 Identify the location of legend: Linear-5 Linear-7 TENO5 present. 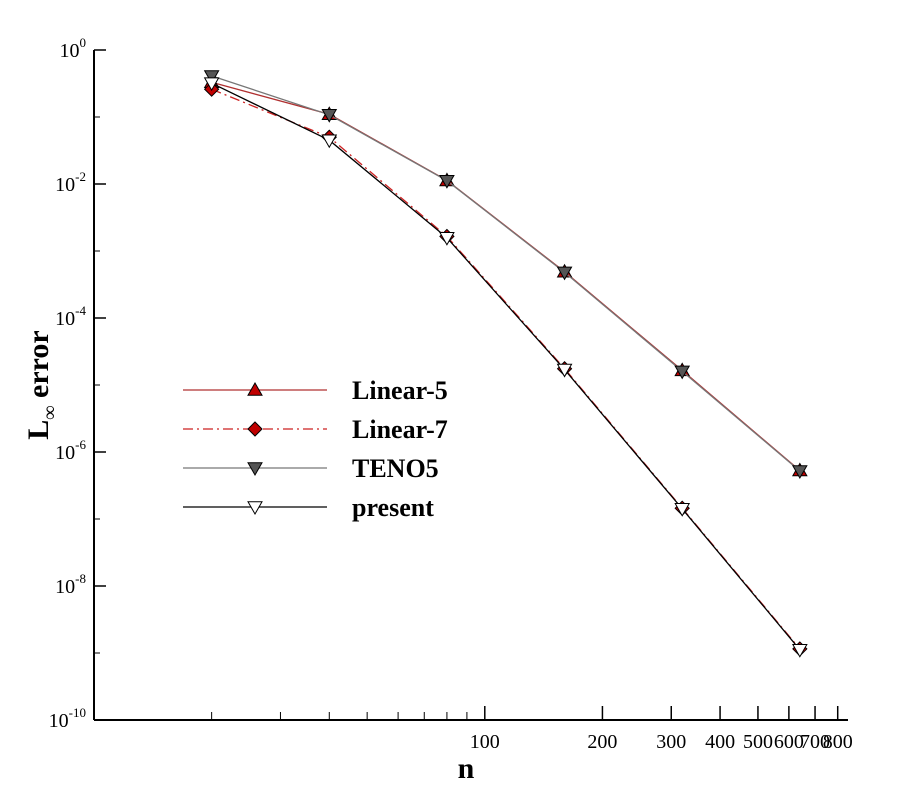
(315, 449).